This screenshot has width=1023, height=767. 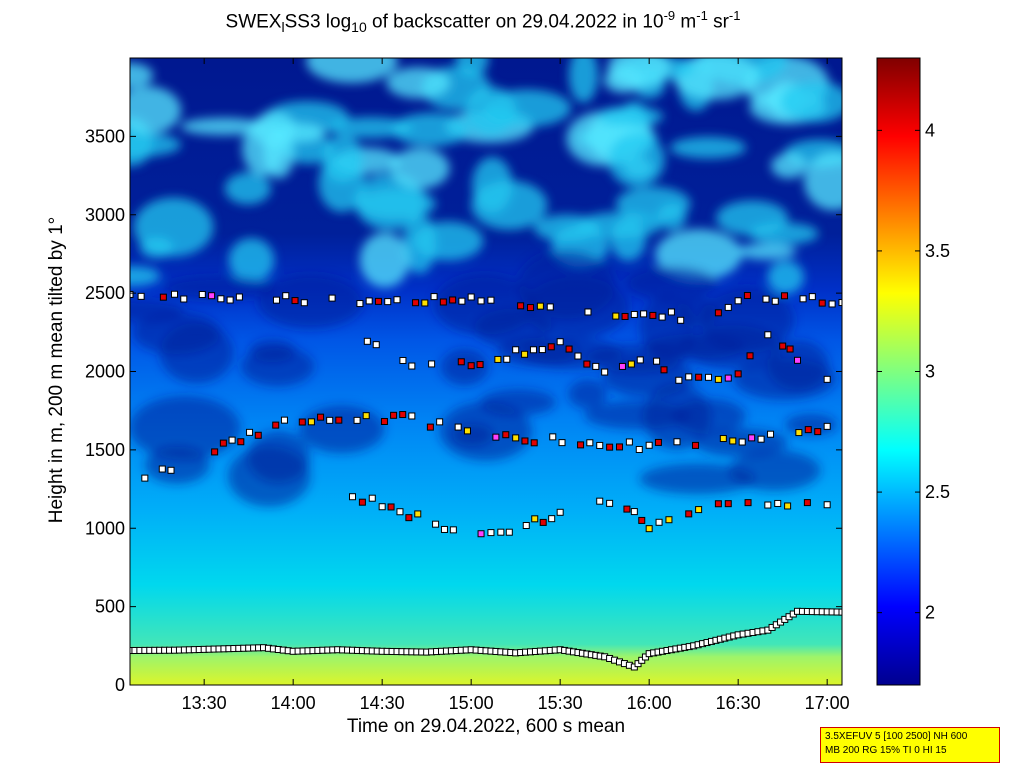 What do you see at coordinates (105, 450) in the screenshot?
I see `y-tick-label: 1500` at bounding box center [105, 450].